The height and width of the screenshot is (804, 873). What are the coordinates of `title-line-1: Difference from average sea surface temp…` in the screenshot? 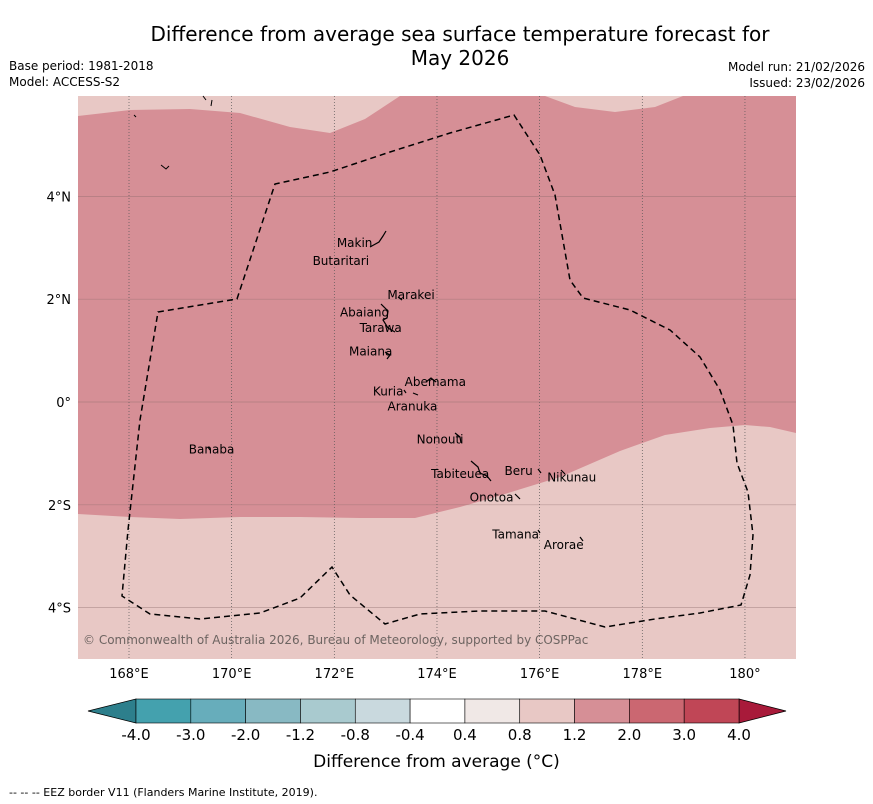 It's located at (460, 34).